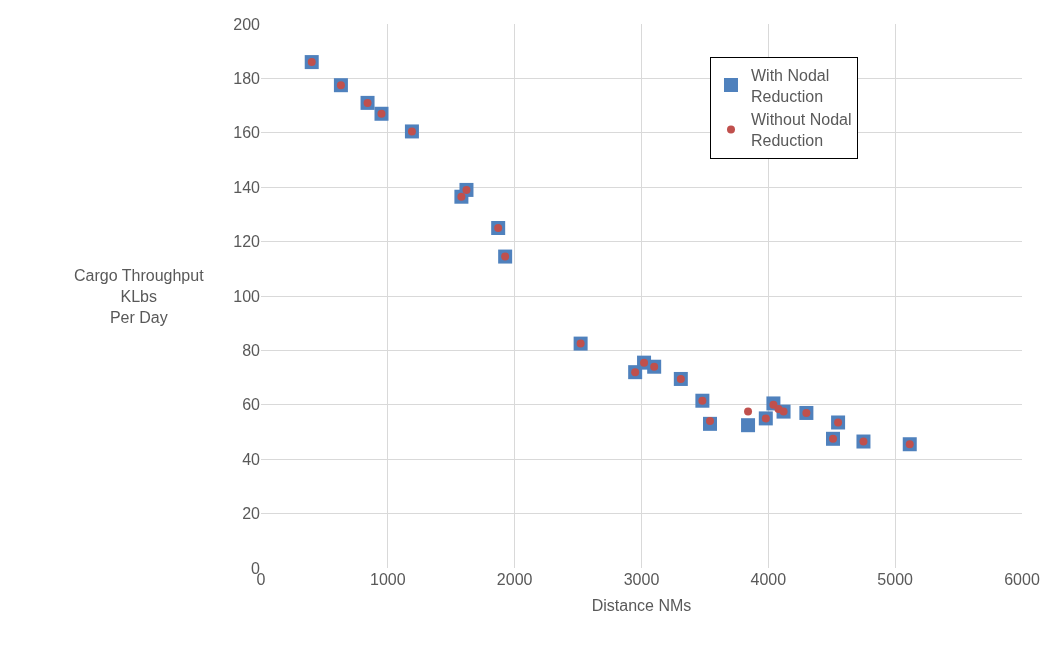  Describe the element at coordinates (388, 579) in the screenshot. I see `x-tick-label: 1000` at that location.